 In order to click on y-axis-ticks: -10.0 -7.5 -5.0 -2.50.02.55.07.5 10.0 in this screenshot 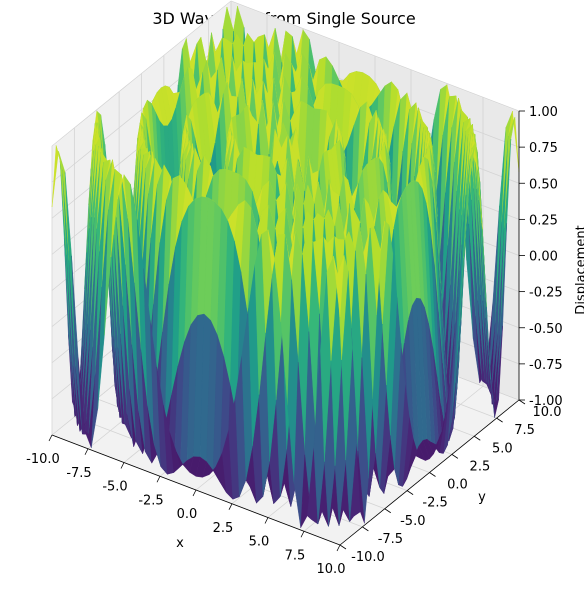, I will do `click(450, 482)`.